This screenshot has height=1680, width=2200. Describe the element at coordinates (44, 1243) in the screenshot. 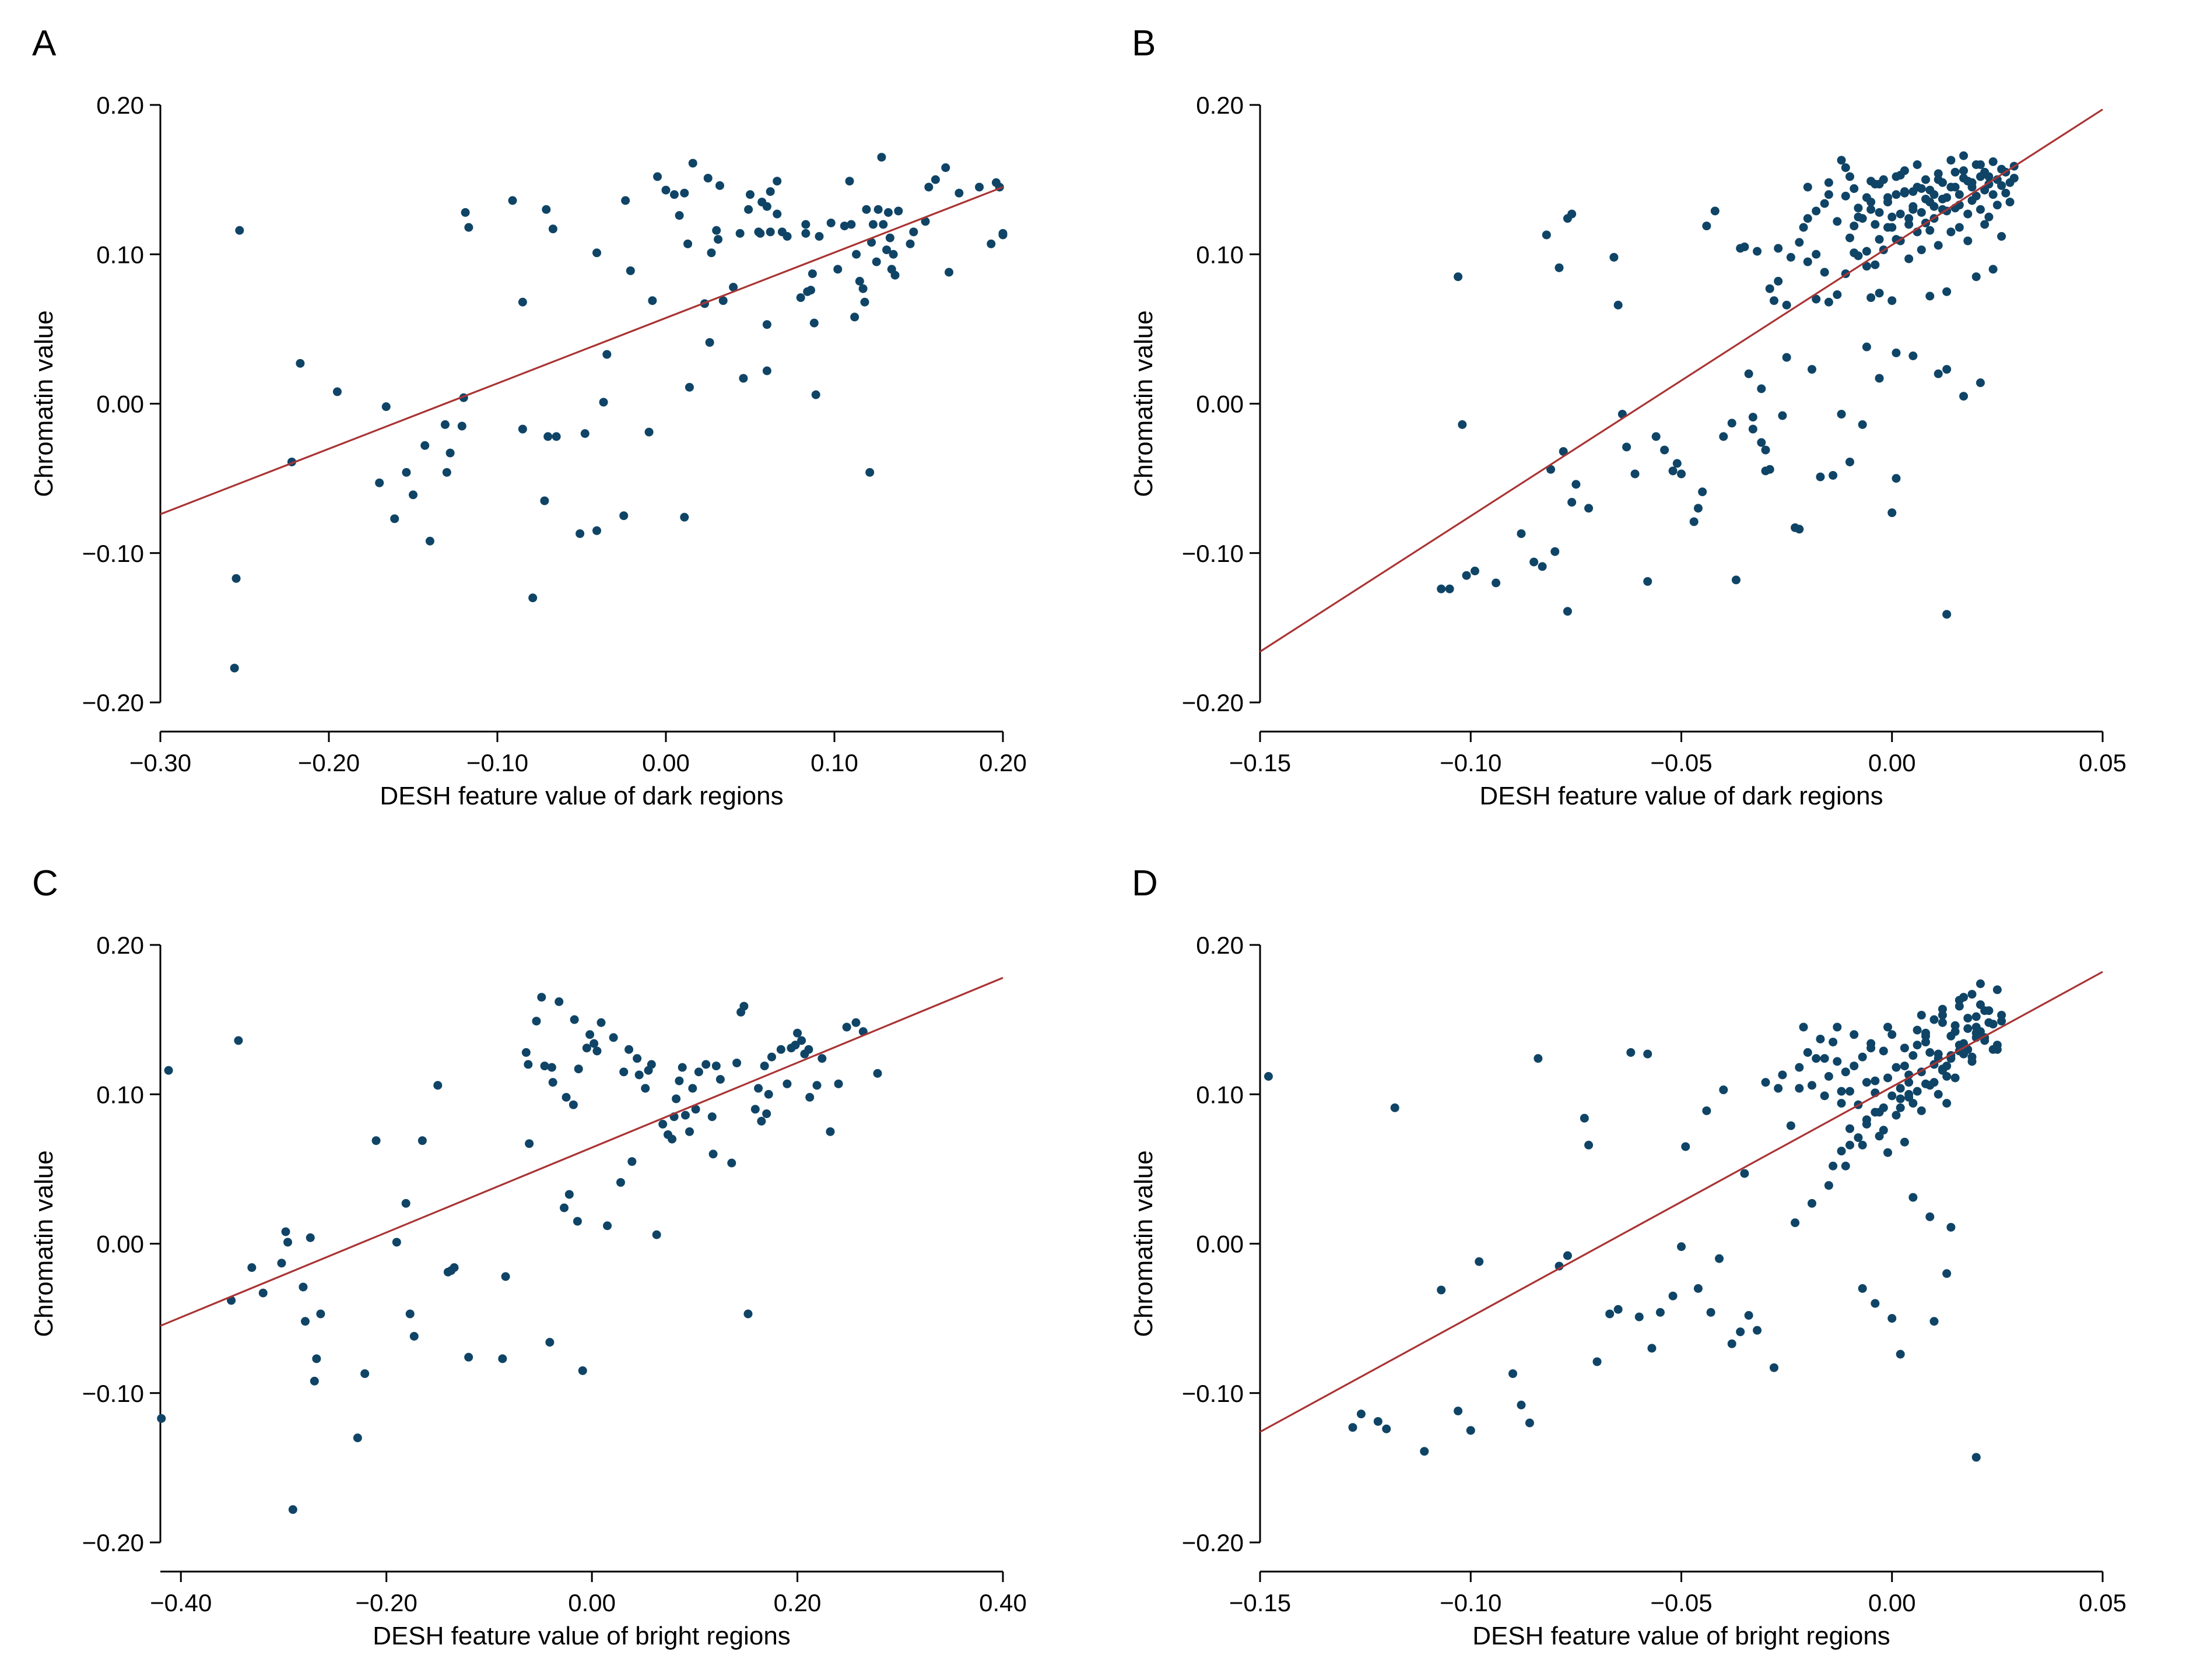

I see `y-axis-title: Chromatin value` at that location.